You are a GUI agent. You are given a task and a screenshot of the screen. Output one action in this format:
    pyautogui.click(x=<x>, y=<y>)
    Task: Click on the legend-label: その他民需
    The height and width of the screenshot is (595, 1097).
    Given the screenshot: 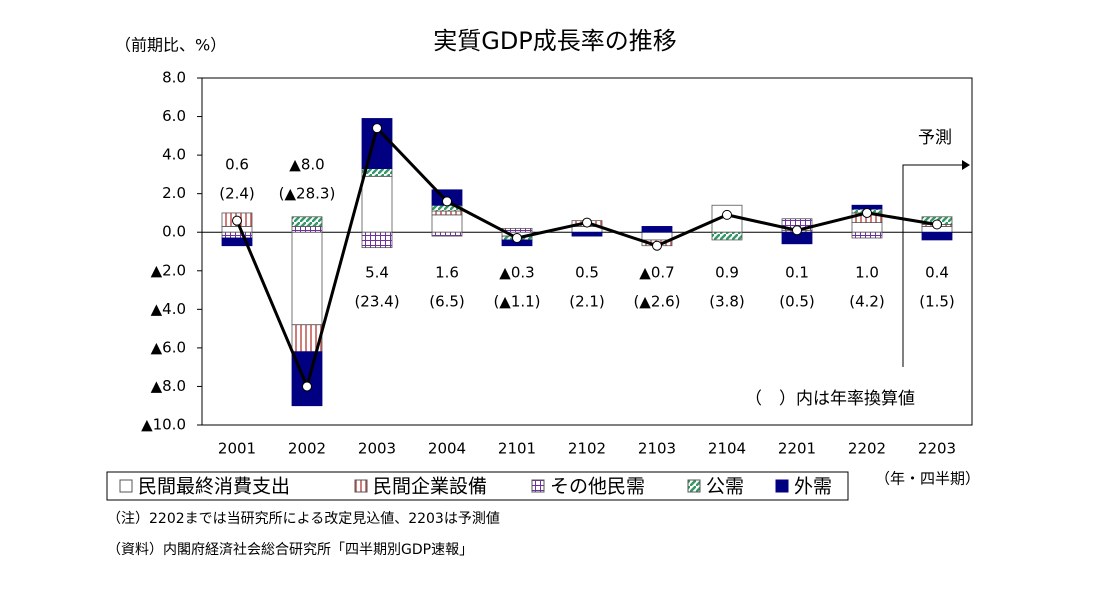 What is the action you would take?
    pyautogui.click(x=597, y=487)
    